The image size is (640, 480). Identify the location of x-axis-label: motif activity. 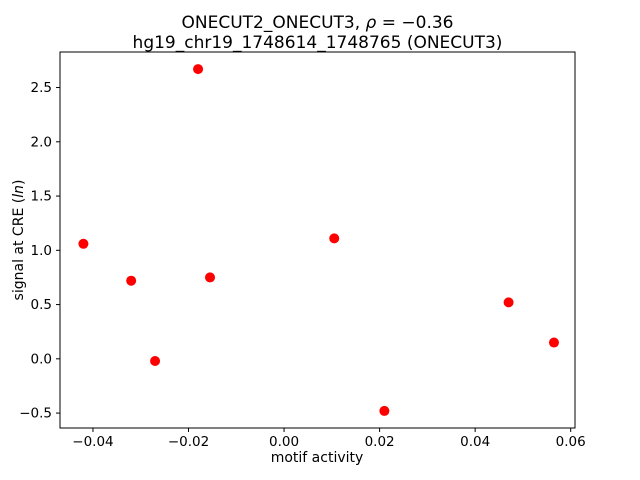
(317, 458).